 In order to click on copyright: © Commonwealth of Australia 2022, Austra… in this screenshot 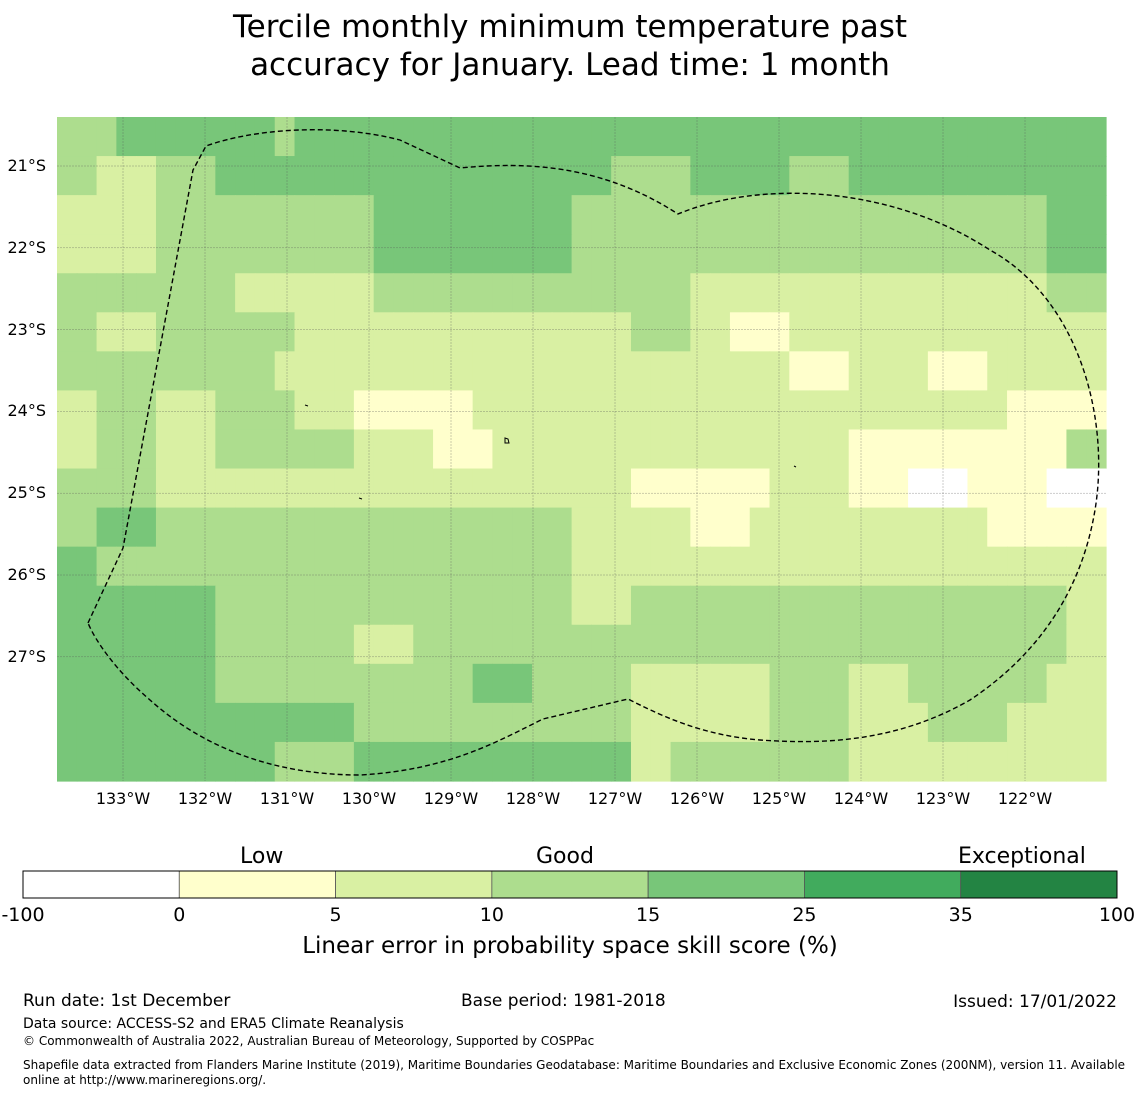, I will do `click(309, 1041)`.